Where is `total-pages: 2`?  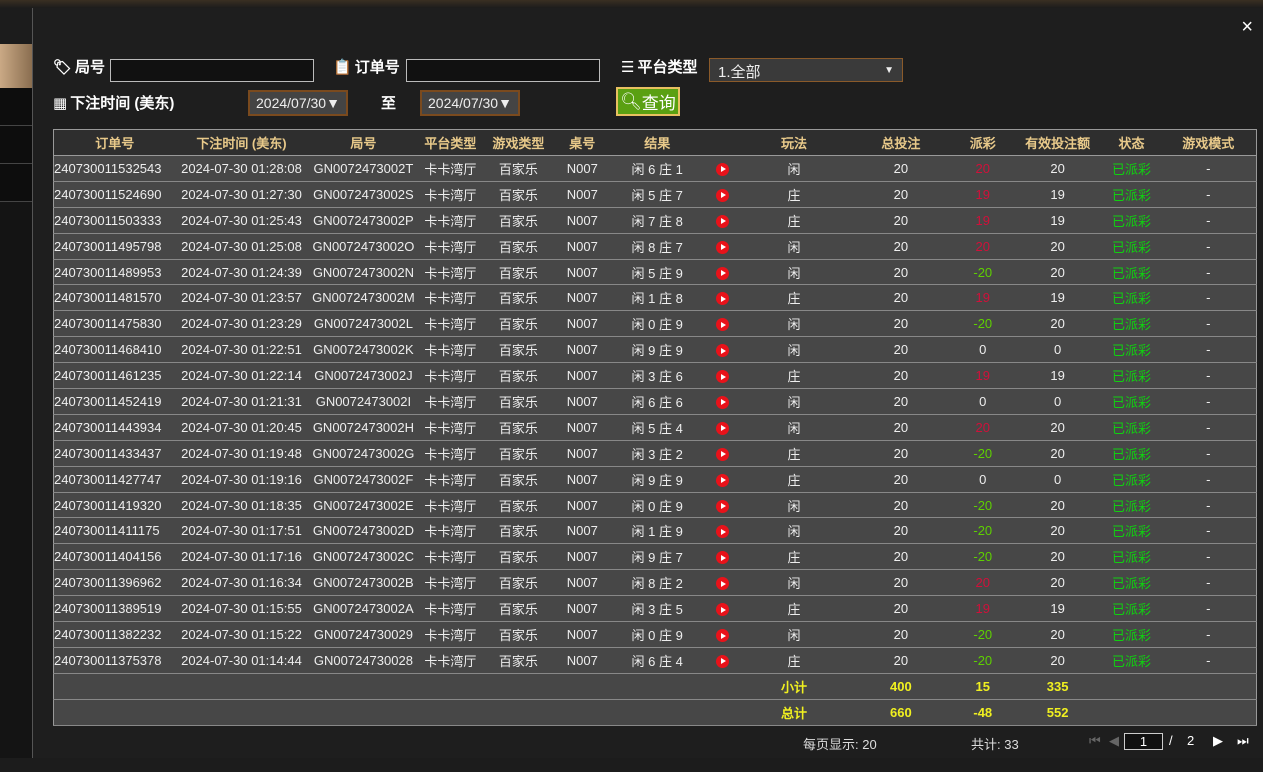
total-pages: 2 is located at coordinates (1191, 740).